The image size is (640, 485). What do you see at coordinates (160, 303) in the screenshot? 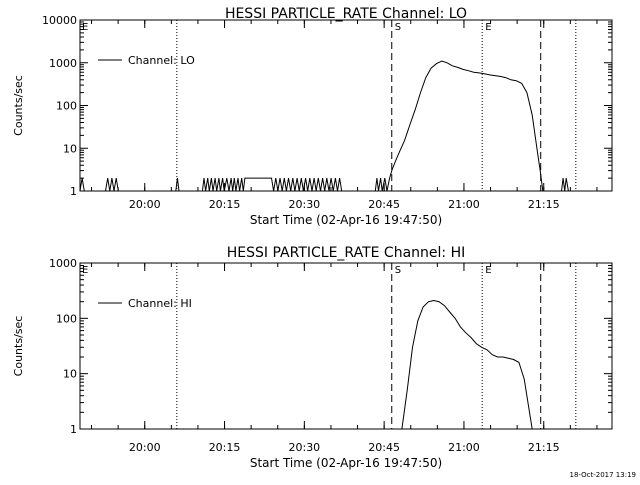
I see `legend-label: Channel: HI` at bounding box center [160, 303].